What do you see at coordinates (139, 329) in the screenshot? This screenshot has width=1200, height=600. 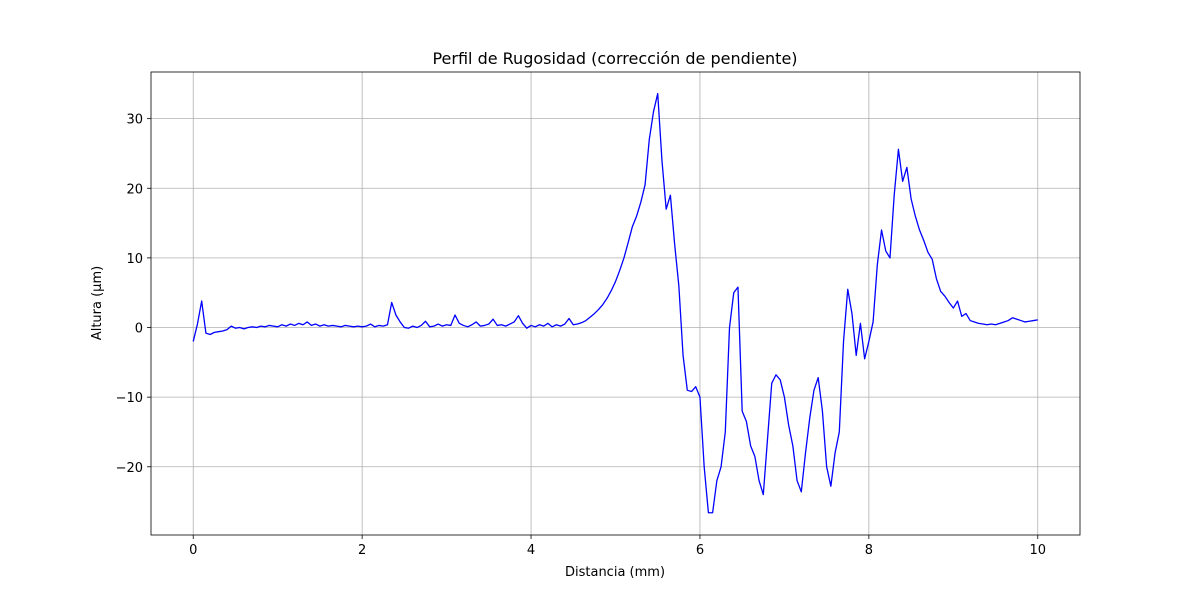 I see `y-tick-label: 0` at bounding box center [139, 329].